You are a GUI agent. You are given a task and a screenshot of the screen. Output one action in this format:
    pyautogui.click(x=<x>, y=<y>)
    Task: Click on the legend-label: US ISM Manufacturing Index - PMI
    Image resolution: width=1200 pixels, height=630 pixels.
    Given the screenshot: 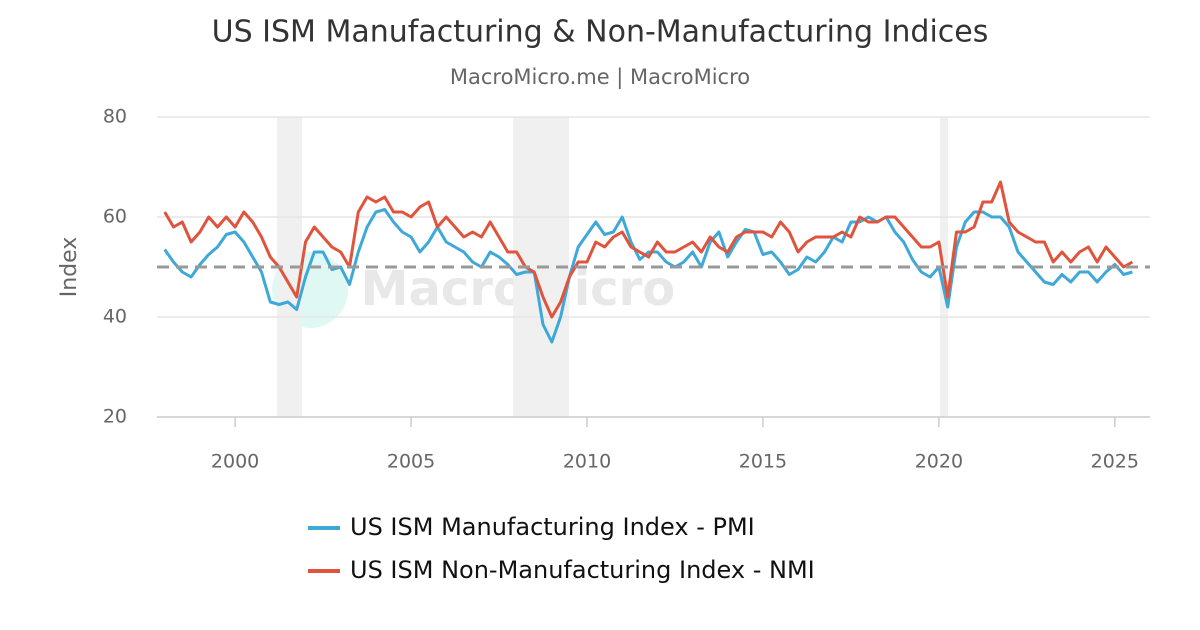 What is the action you would take?
    pyautogui.click(x=552, y=527)
    